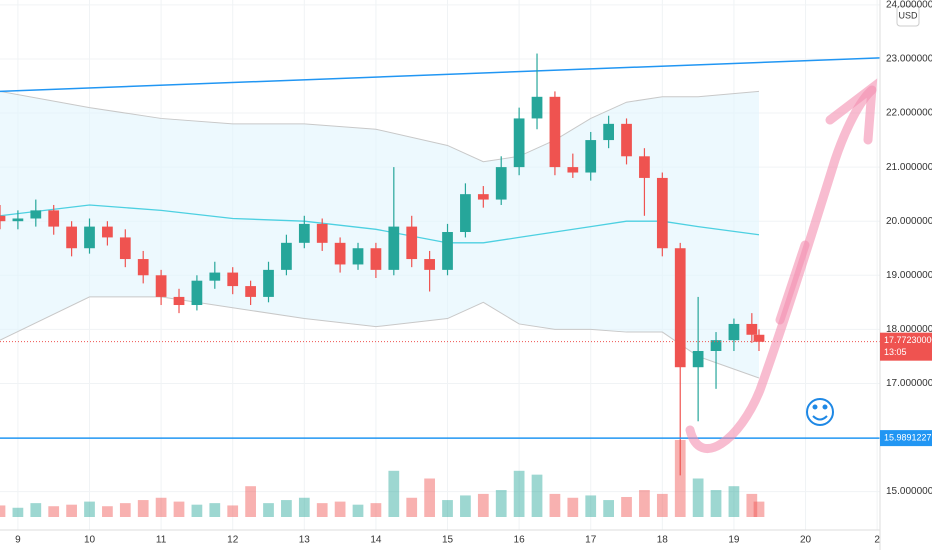 The width and height of the screenshot is (932, 550). I want to click on hand-arrow-head, so click(851, 111).